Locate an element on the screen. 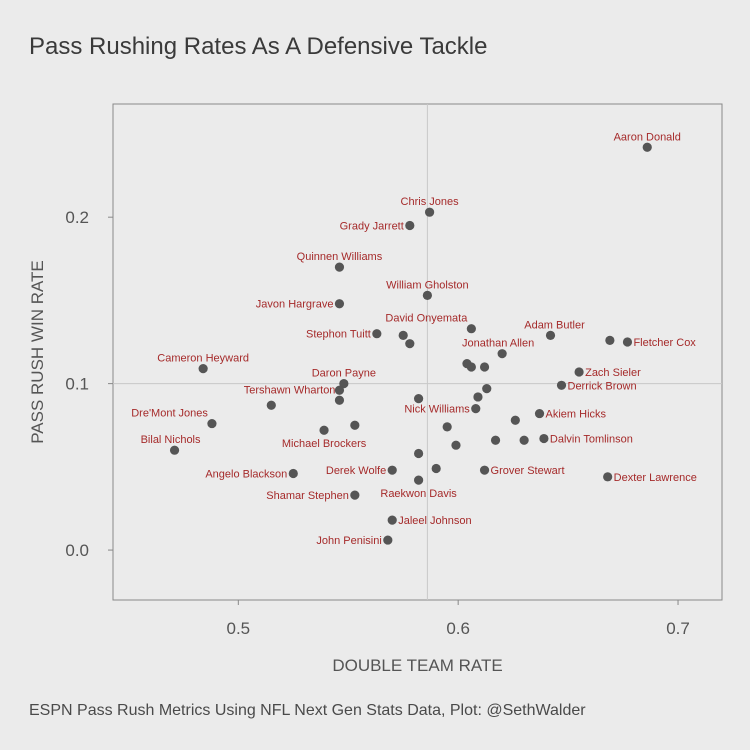  y-axis-label: PASS RUSH WIN RATE is located at coordinates (37, 352).